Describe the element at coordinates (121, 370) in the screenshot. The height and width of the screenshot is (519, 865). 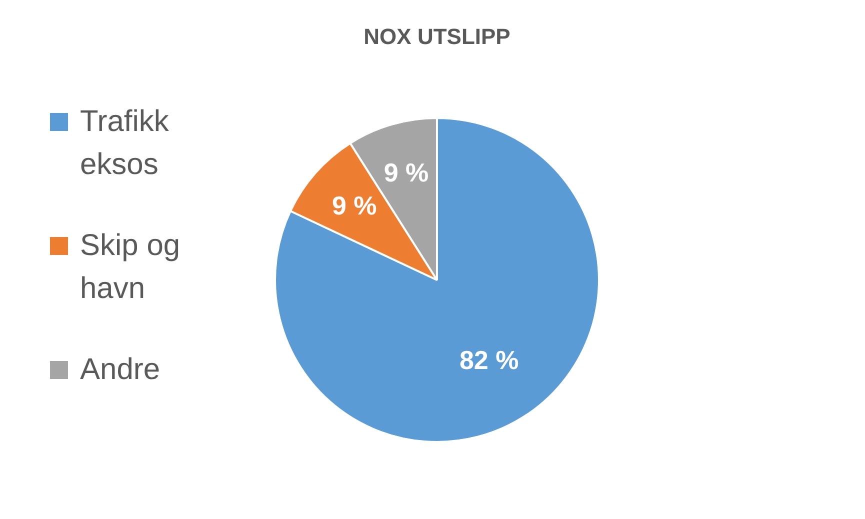
I see `legend-label: Andre` at that location.